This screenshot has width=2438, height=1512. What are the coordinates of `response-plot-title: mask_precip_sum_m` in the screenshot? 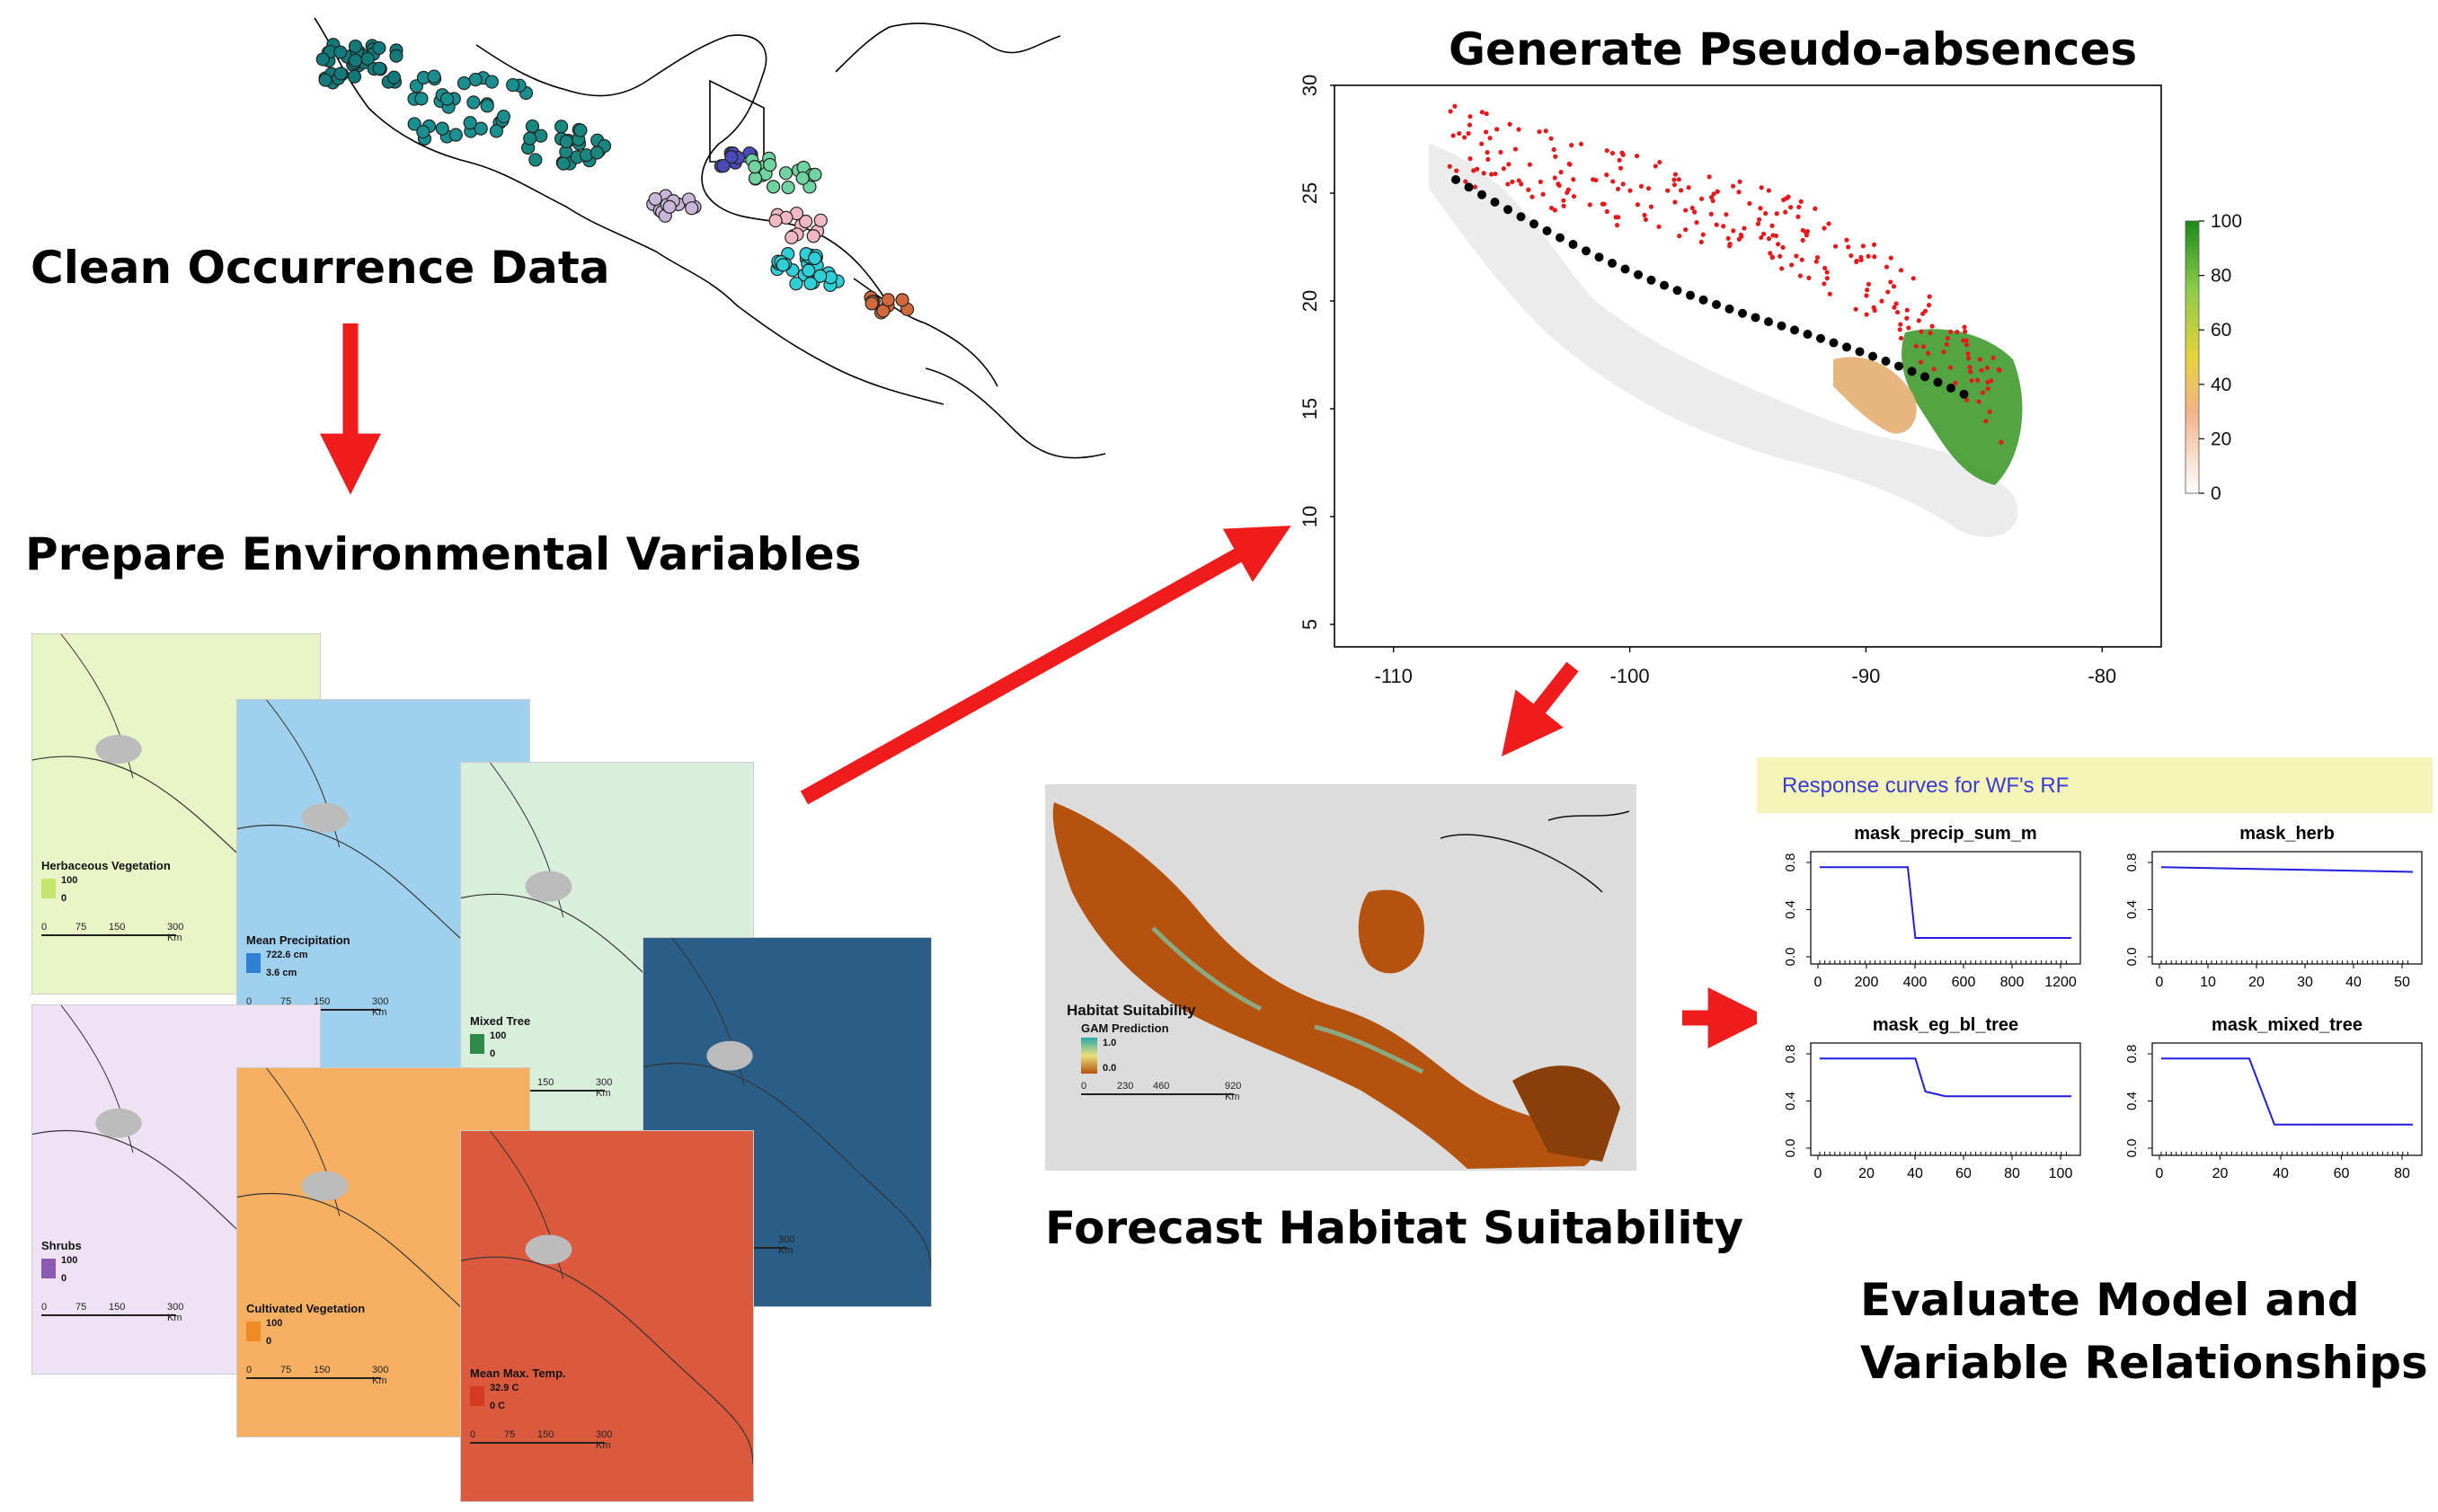 It's located at (1945, 834).